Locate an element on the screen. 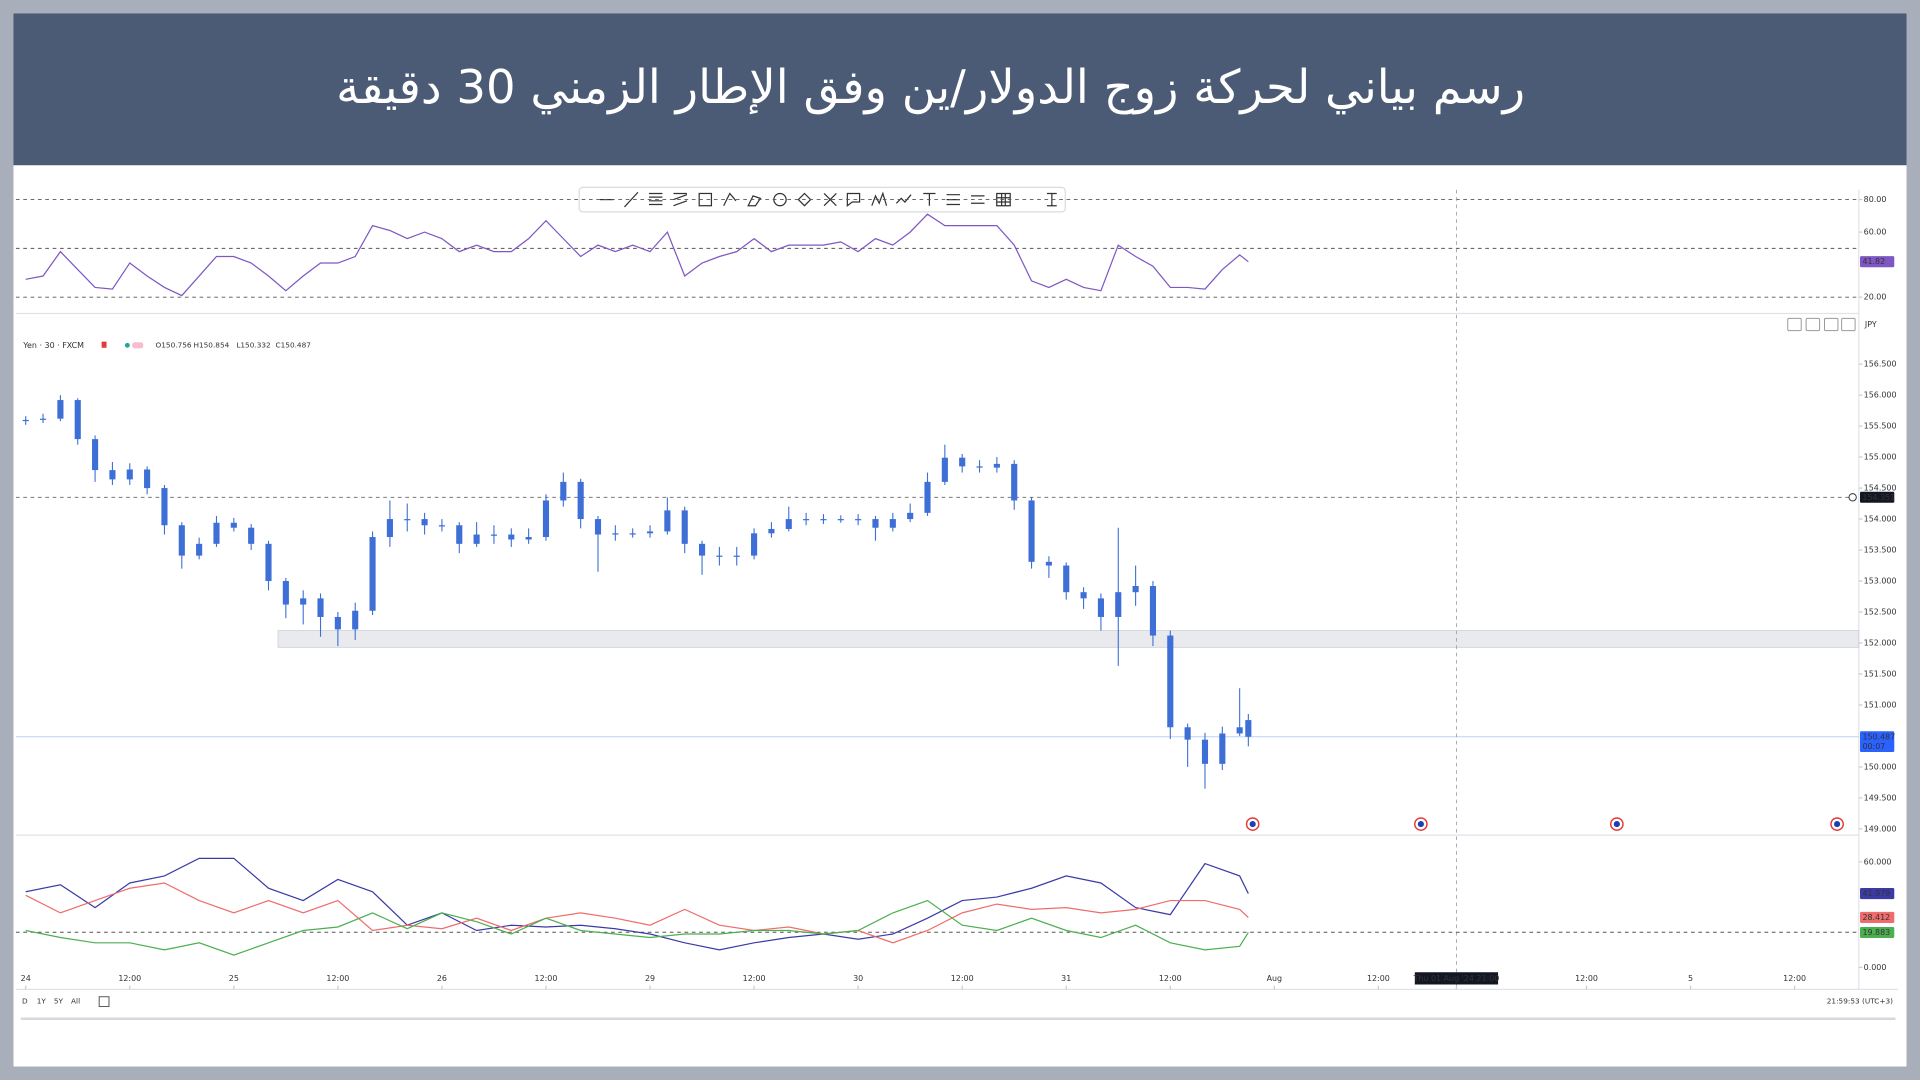  price-tag-label: 19.883 is located at coordinates (1876, 932).